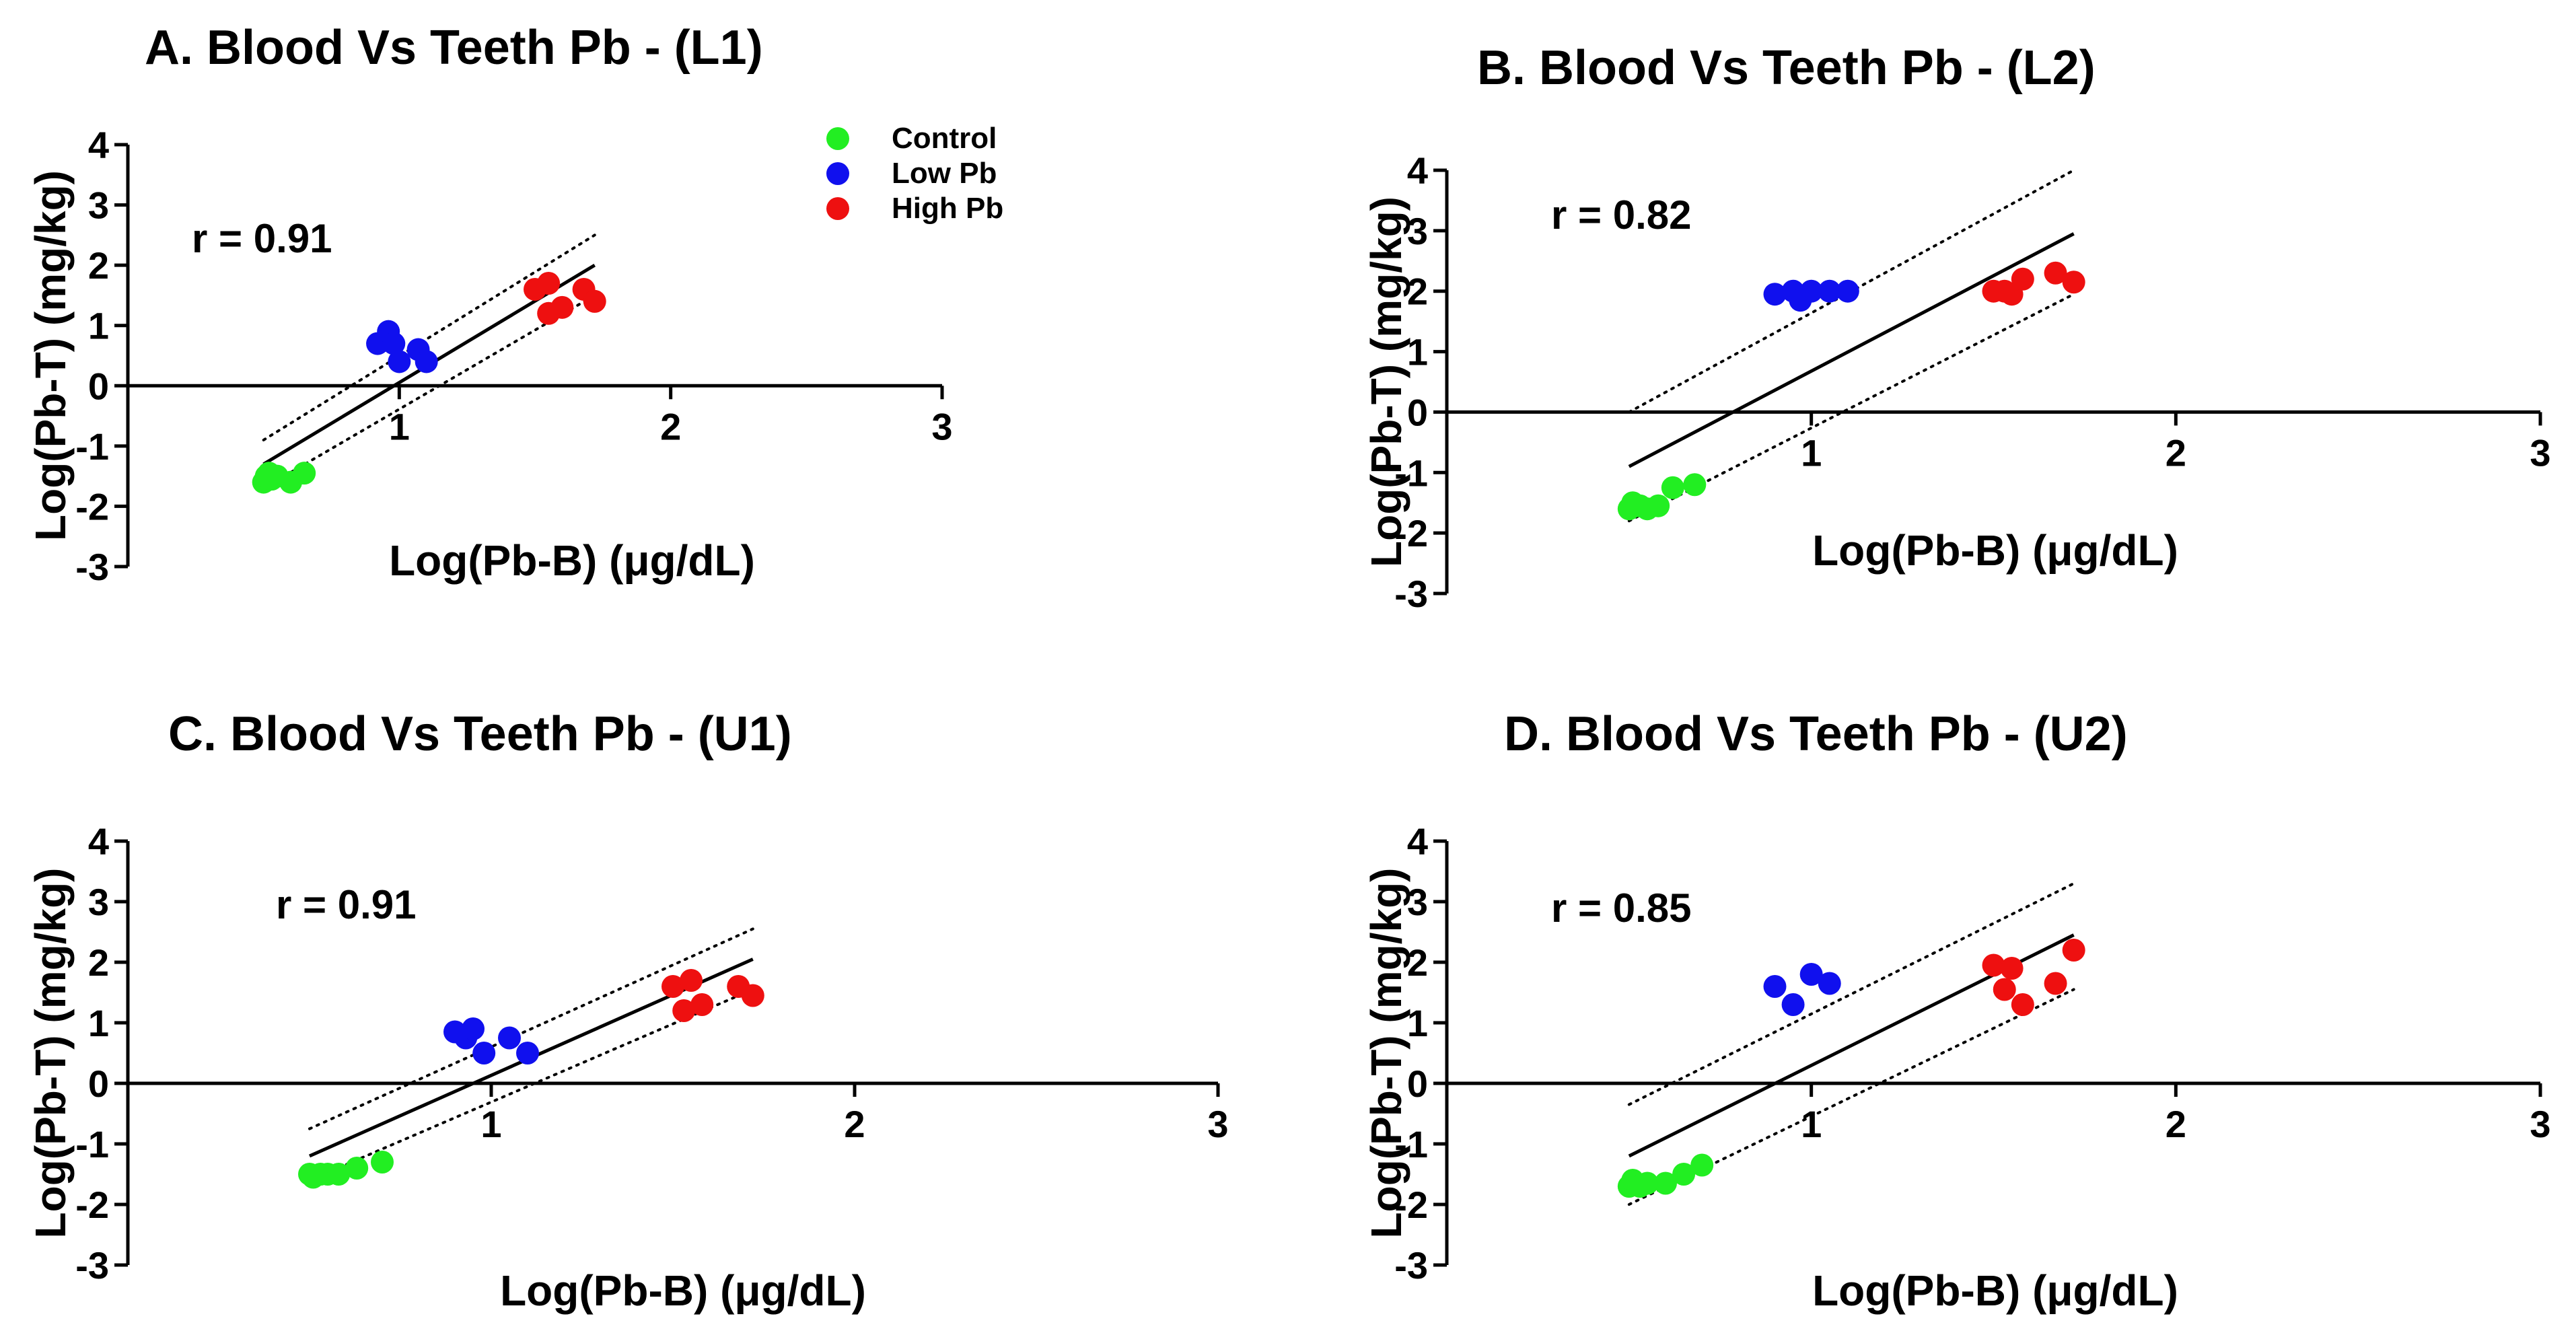  I want to click on correlation-annotation: r = 0.91, so click(262, 238).